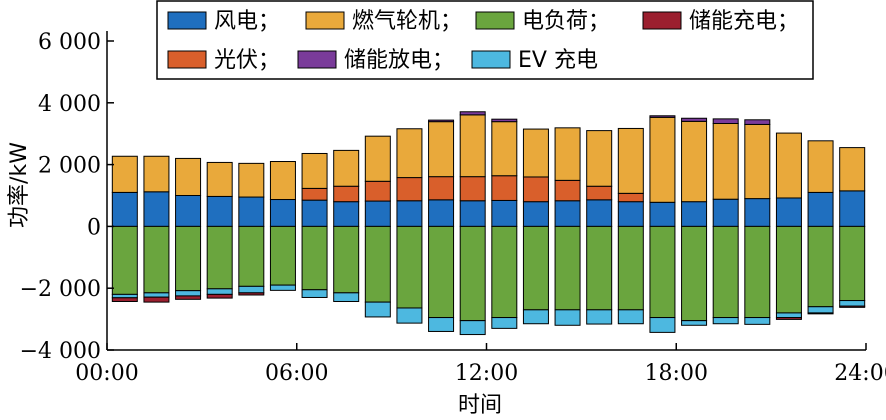 The width and height of the screenshot is (886, 420). I want to click on legend-label: 燃气轮机；, so click(407, 21).